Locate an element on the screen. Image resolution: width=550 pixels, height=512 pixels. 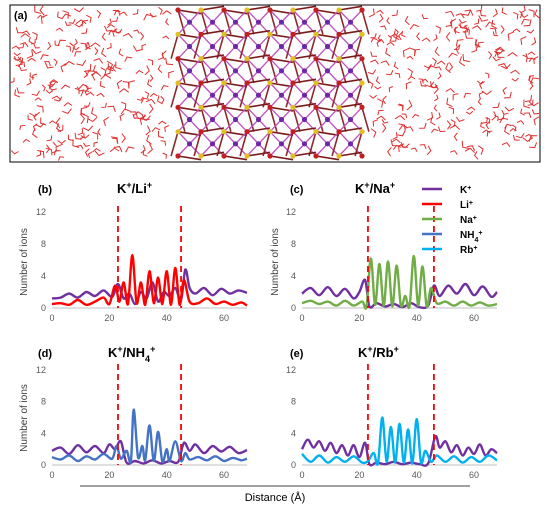
legend-entry: NH4+ is located at coordinates (471, 237).